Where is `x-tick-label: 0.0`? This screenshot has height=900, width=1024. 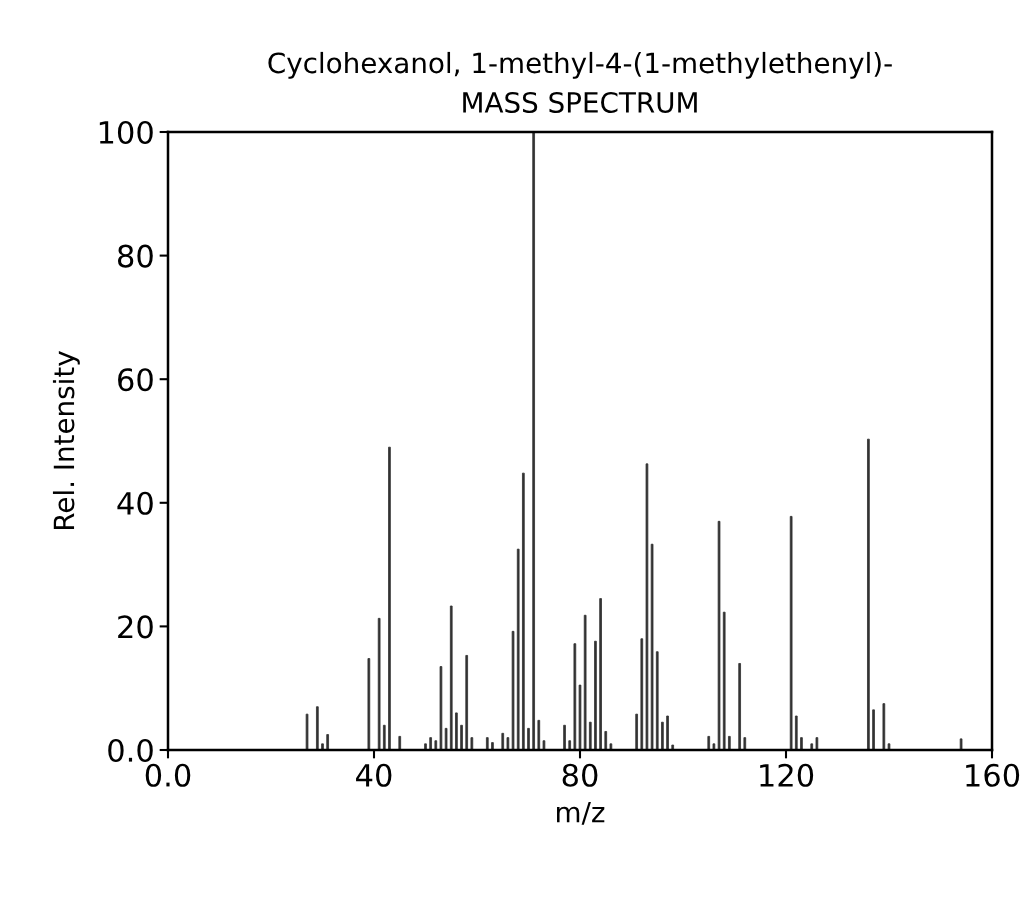
x-tick-label: 0.0 is located at coordinates (168, 775).